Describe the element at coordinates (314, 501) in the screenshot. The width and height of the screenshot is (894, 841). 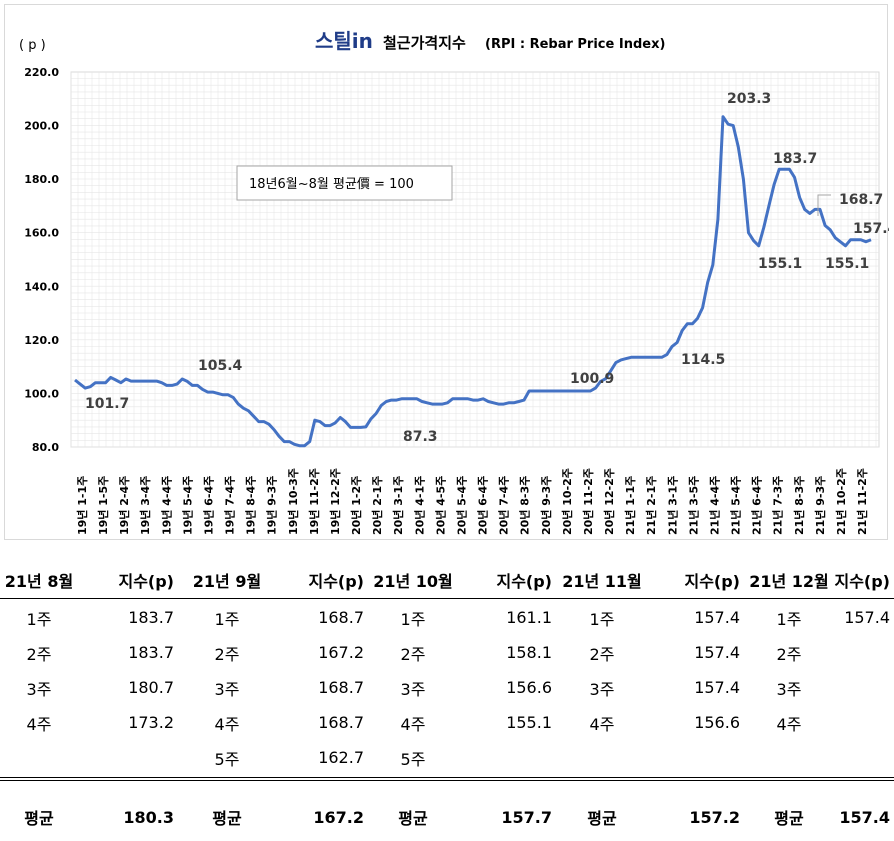
I see `x-tick-label: 19년 11-2주` at that location.